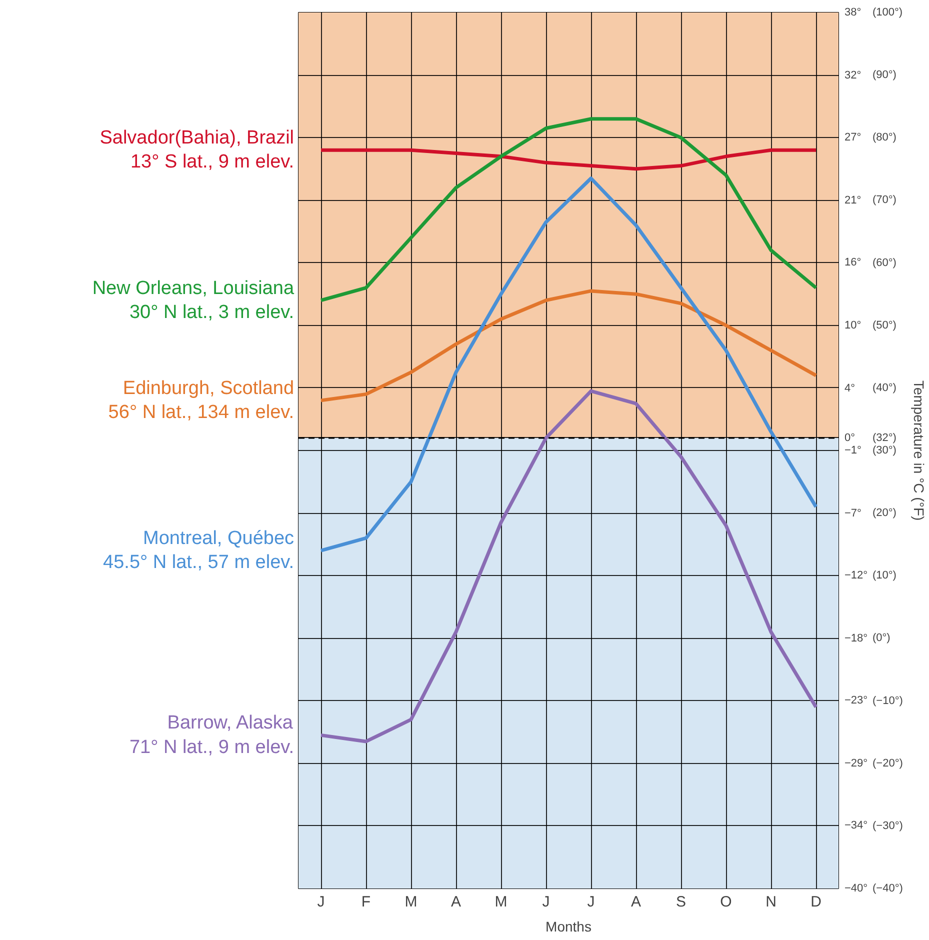 The width and height of the screenshot is (929, 940). I want to click on y2-tick-label: 4°, so click(850, 388).